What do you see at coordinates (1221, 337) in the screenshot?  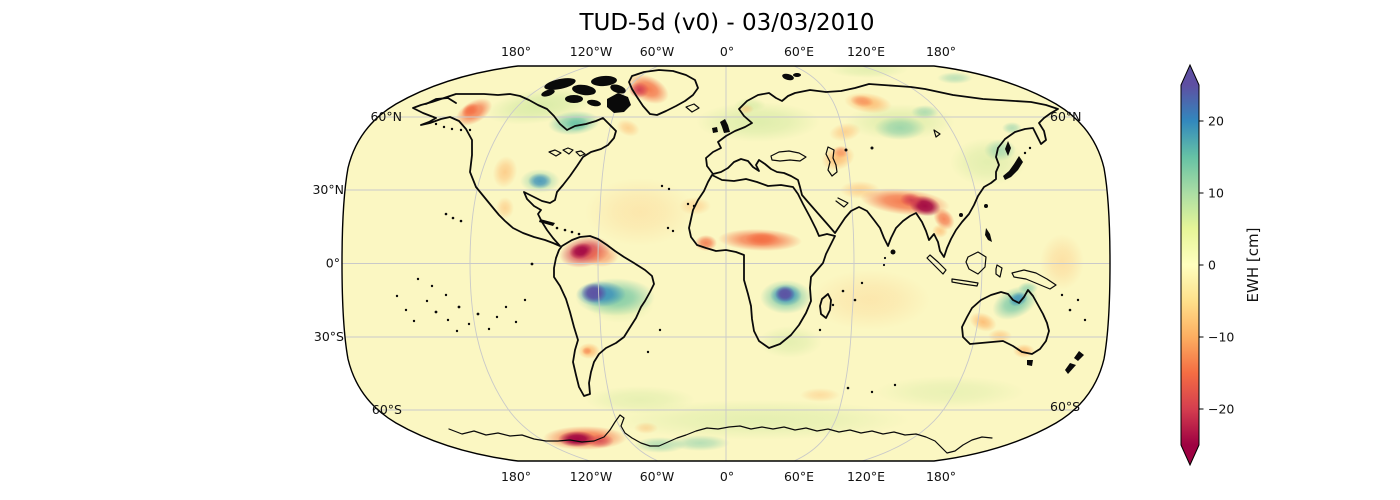 I see `colorbar-tick-m10: −10` at bounding box center [1221, 337].